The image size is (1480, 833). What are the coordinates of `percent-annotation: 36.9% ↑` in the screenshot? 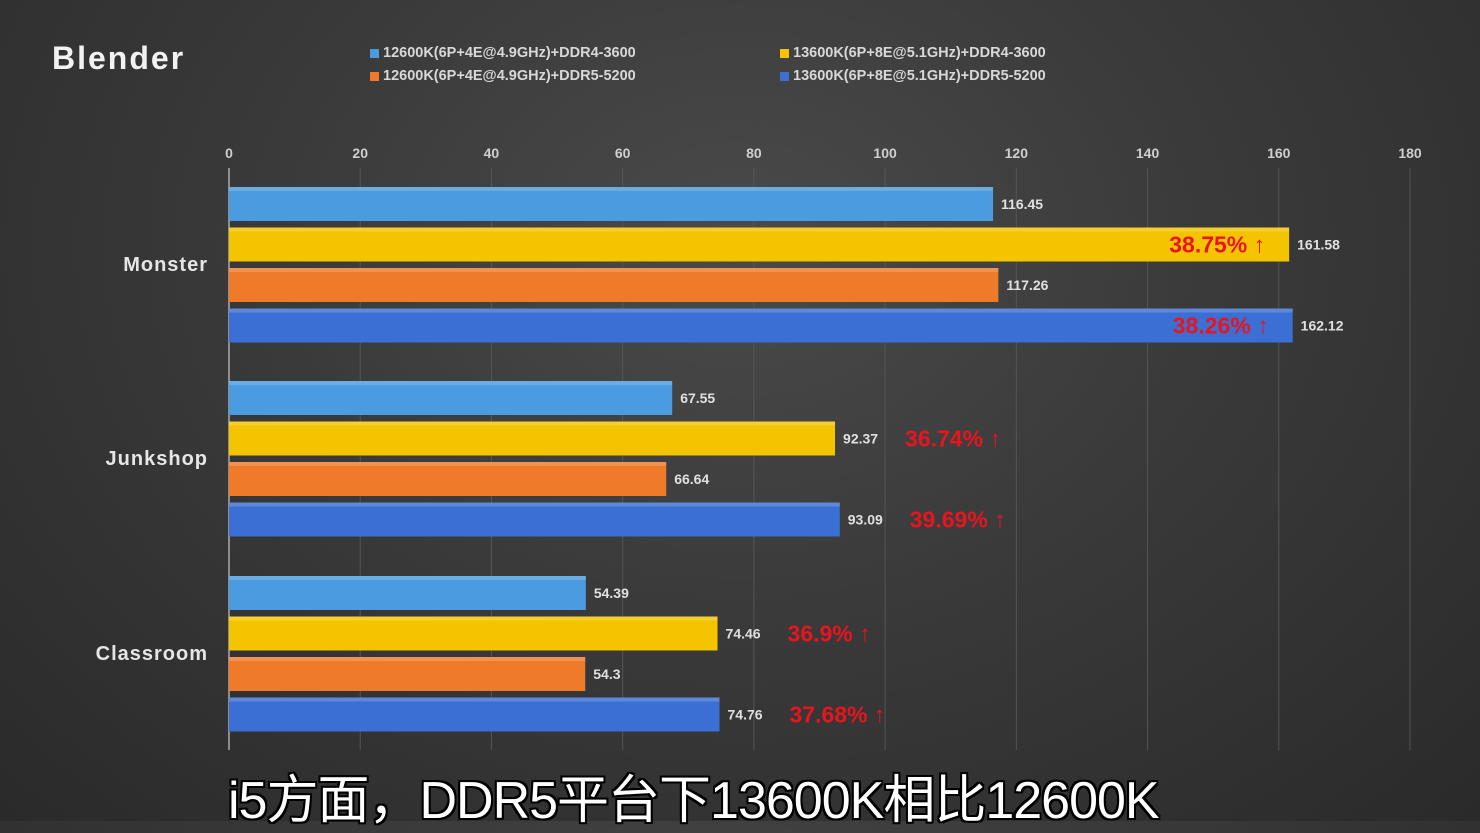 It's located at (829, 634).